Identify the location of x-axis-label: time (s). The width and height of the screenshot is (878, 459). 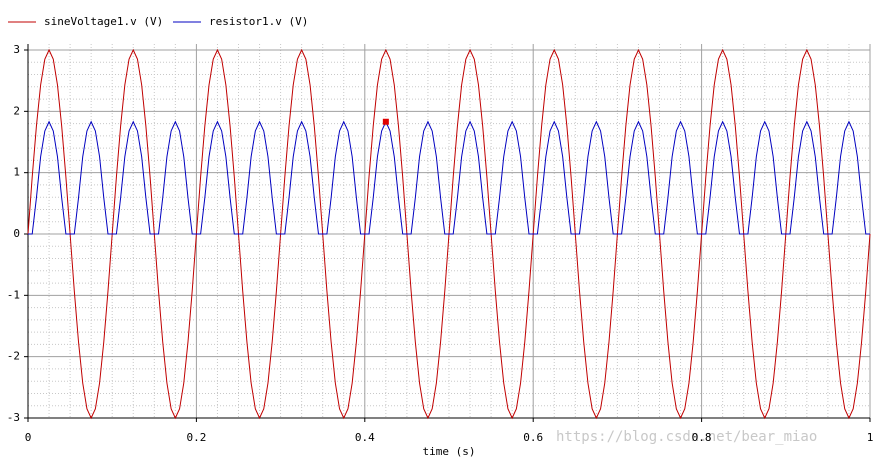
(449, 451).